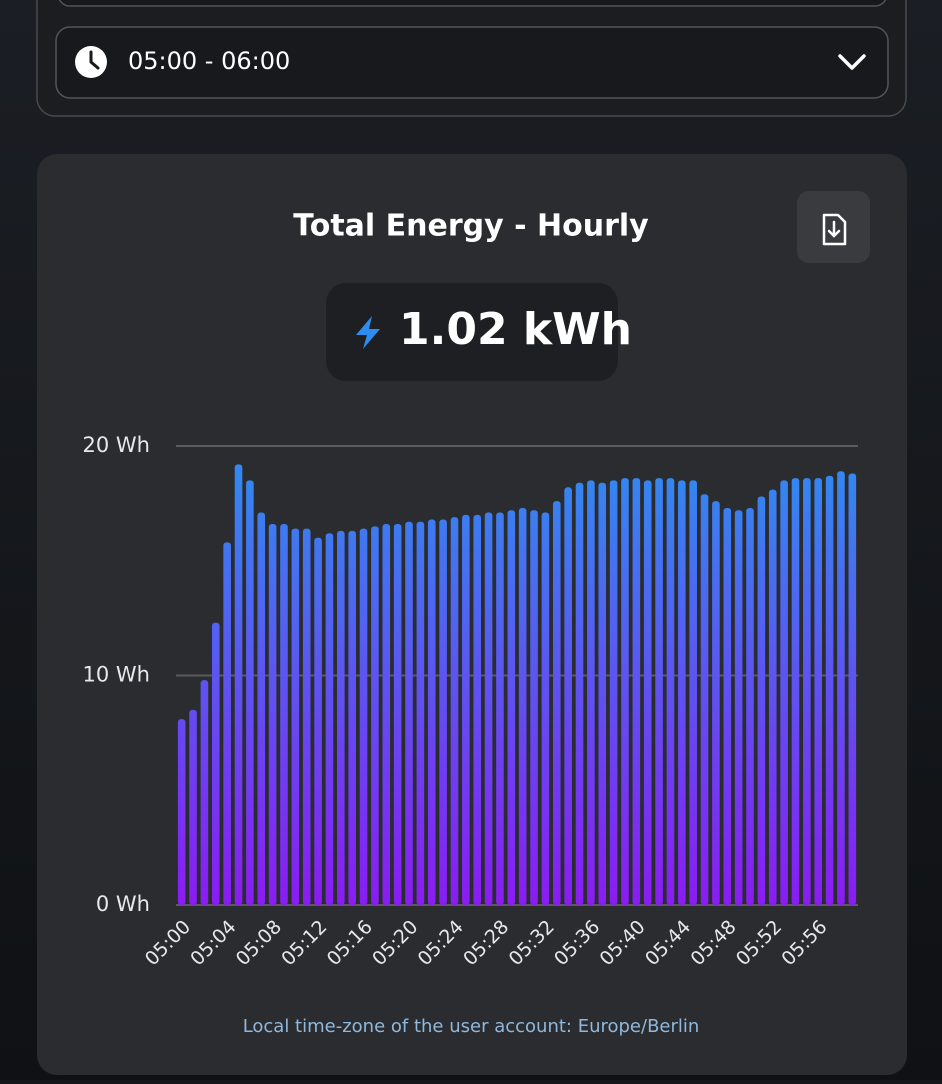 The height and width of the screenshot is (1084, 942). I want to click on chart-title: Total Energy - Hourly, so click(471, 226).